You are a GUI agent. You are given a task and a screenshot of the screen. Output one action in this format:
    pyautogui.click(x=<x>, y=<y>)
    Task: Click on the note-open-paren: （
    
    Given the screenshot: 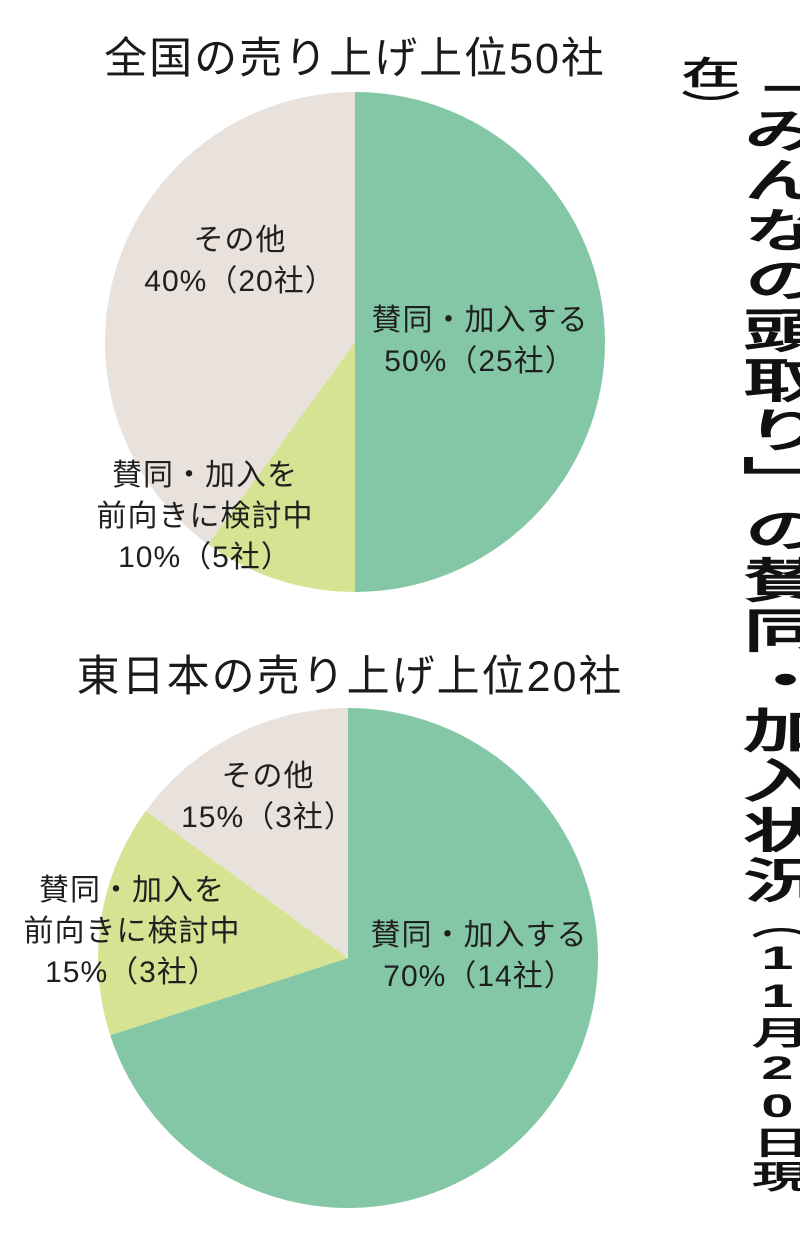 What is the action you would take?
    pyautogui.click(x=772, y=923)
    